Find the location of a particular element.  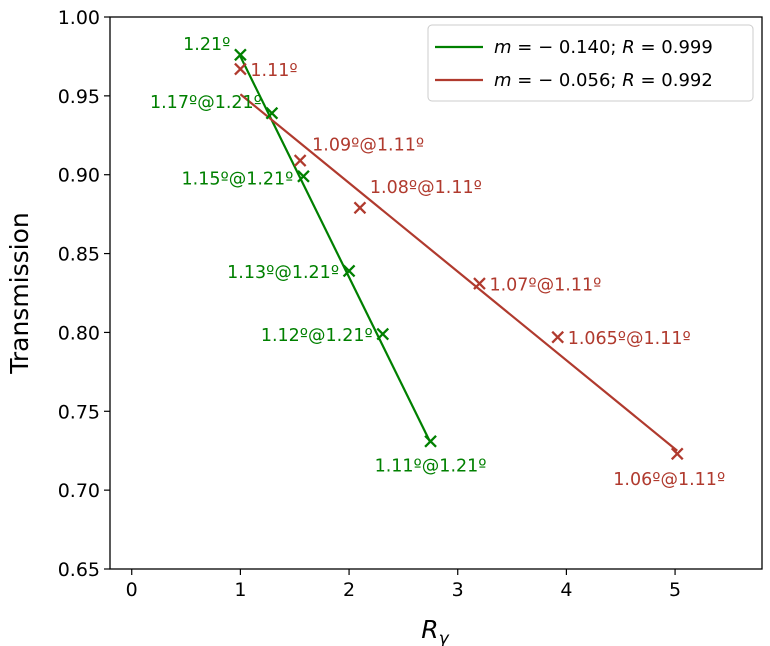

x-tick-label: 2 is located at coordinates (349, 590).